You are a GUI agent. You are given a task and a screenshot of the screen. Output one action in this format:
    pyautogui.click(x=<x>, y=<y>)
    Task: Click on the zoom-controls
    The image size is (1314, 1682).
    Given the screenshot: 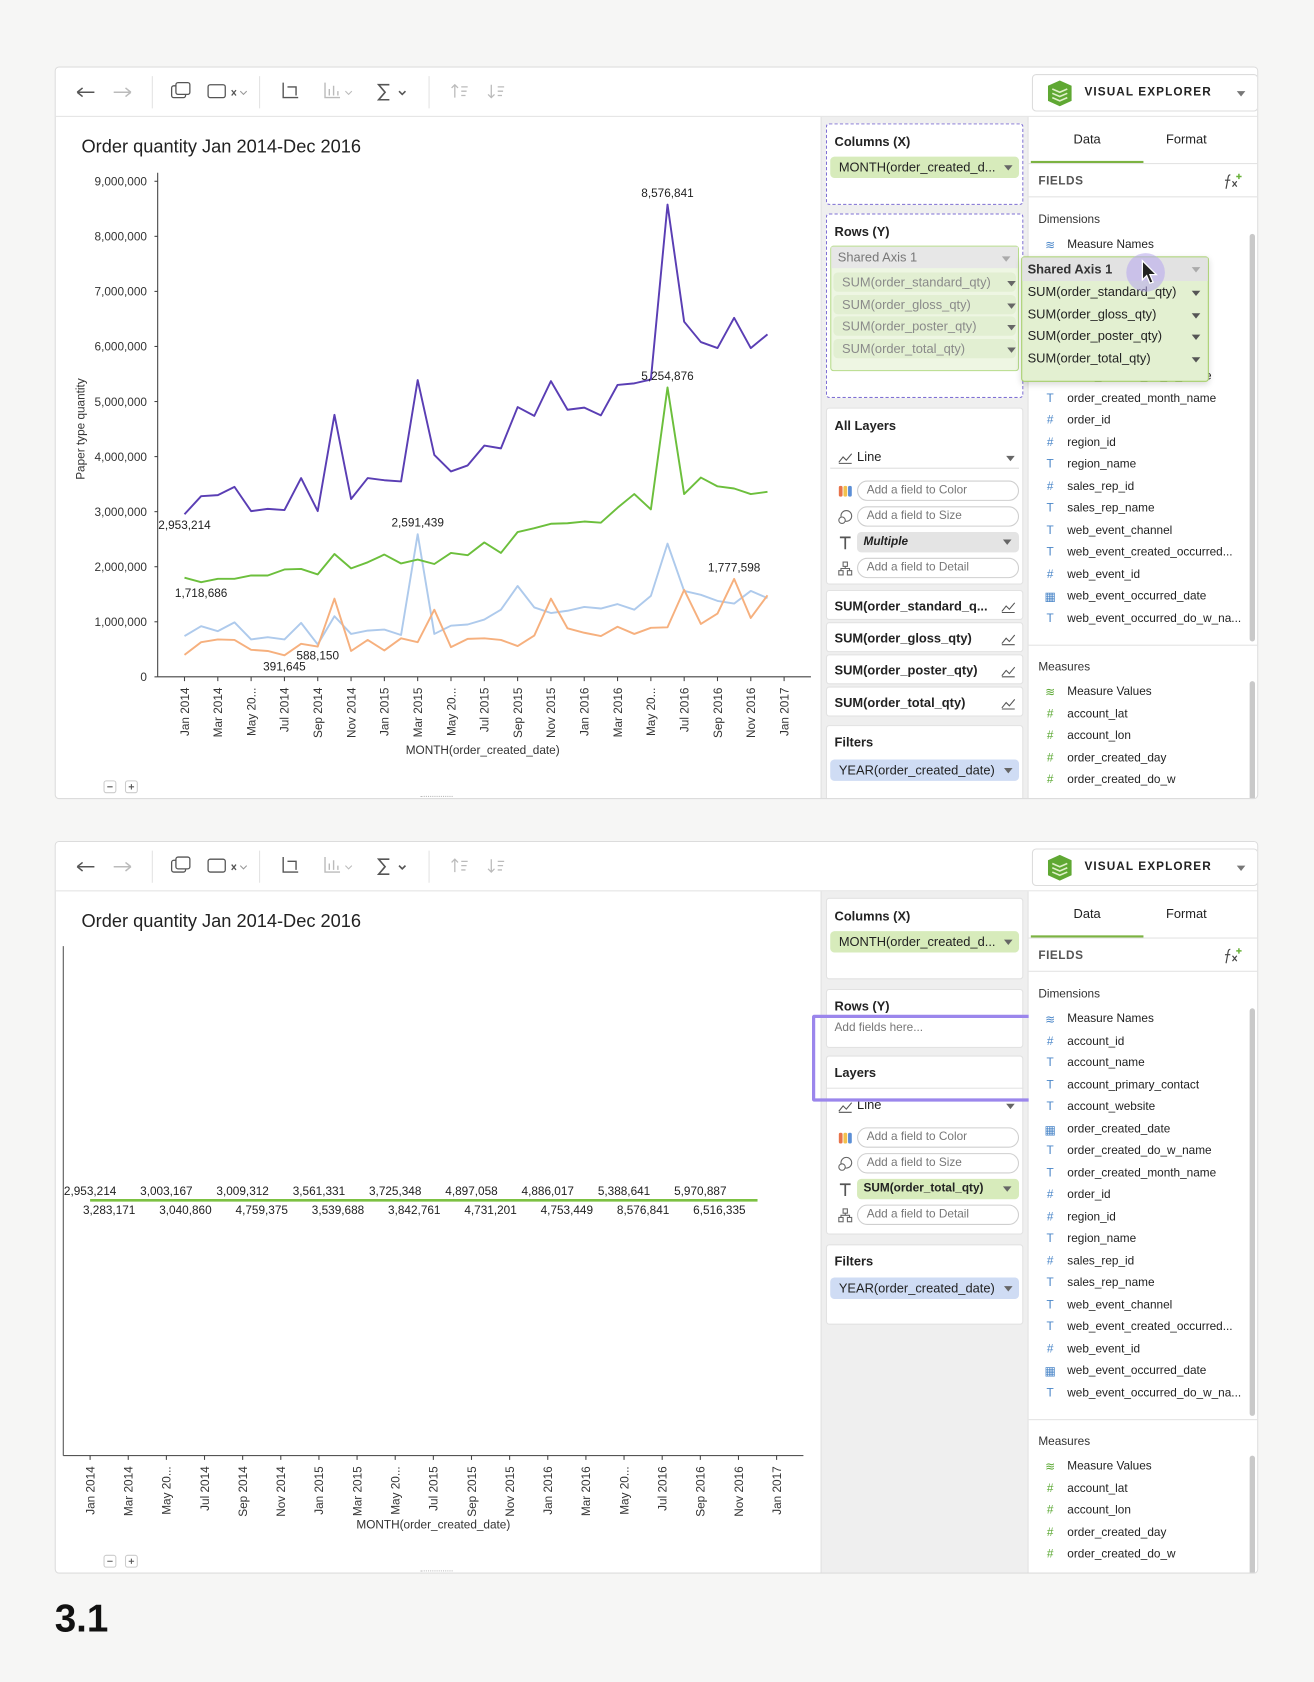 What is the action you would take?
    pyautogui.click(x=124, y=787)
    